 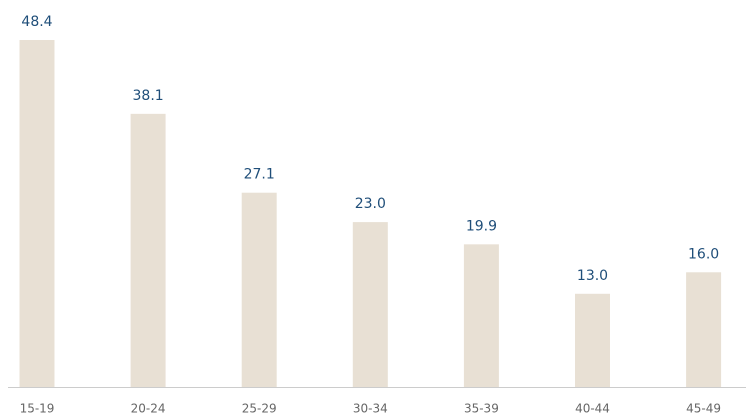 I want to click on data-label: 27.1, so click(x=259, y=175).